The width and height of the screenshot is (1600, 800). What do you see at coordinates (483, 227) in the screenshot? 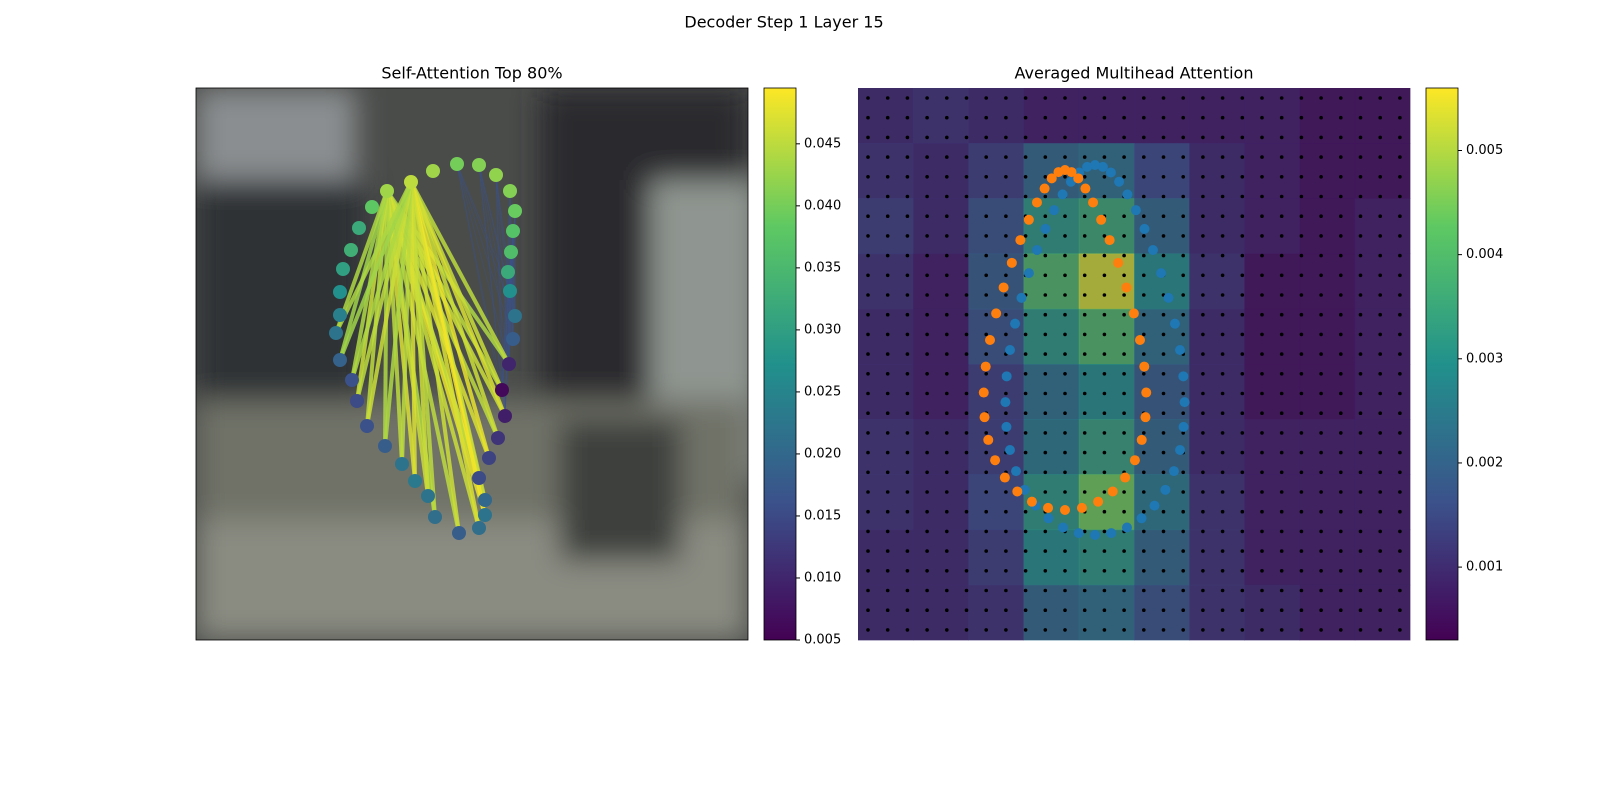
I see `faint-link` at bounding box center [483, 227].